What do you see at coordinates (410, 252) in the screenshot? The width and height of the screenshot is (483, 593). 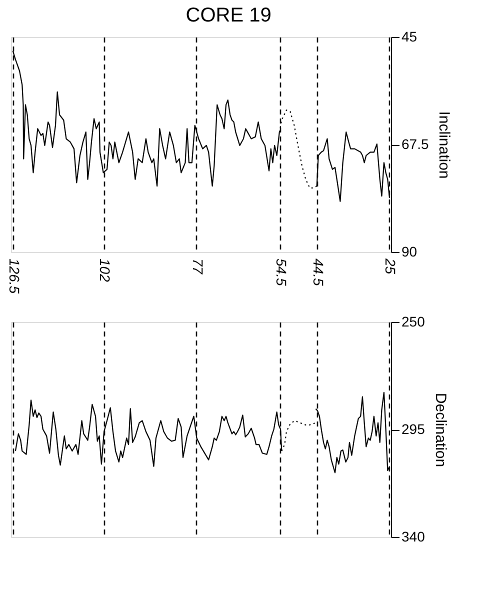 I see `y-tick-label: 90` at bounding box center [410, 252].